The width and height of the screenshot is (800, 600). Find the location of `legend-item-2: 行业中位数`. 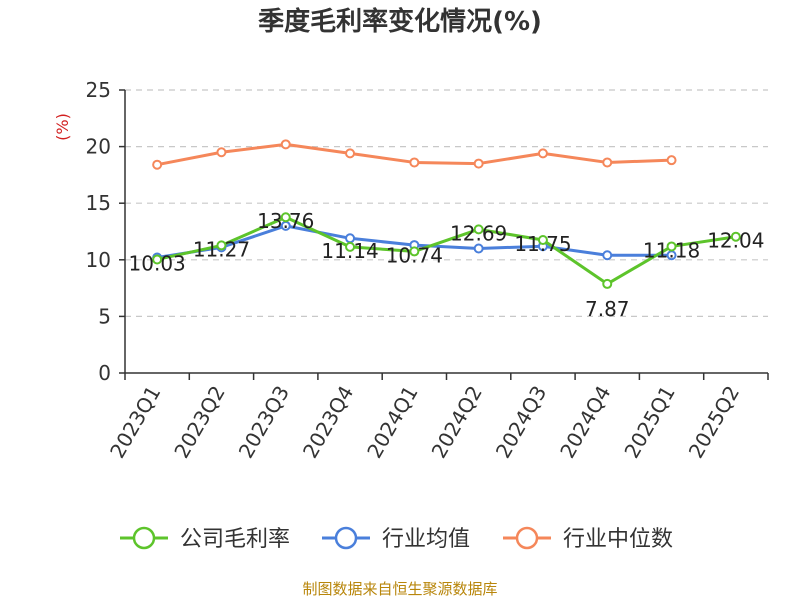

legend-item-2: 行业中位数 is located at coordinates (588, 539).